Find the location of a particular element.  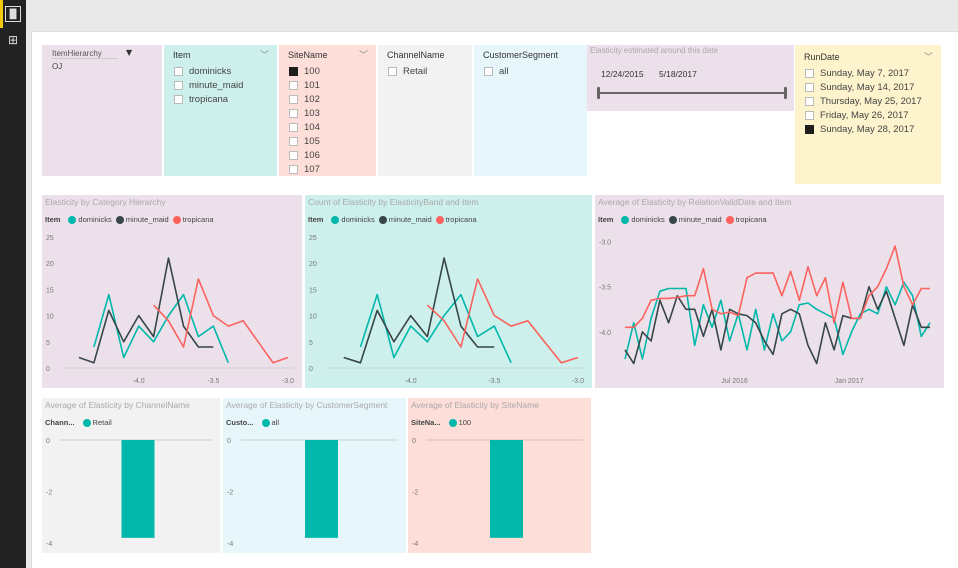

slicer-option: tropicana is located at coordinates (208, 99).